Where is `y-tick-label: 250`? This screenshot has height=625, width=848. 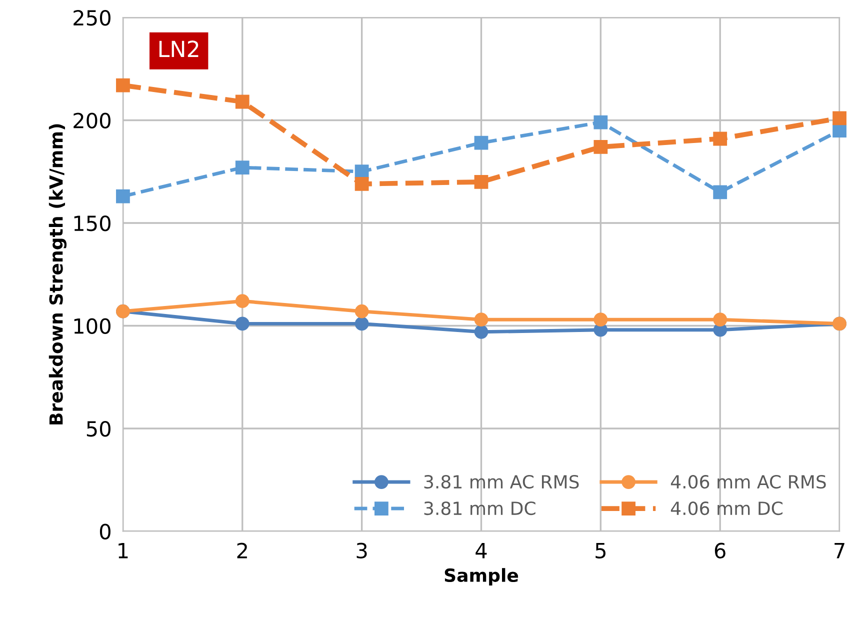
y-tick-label: 250 is located at coordinates (92, 18).